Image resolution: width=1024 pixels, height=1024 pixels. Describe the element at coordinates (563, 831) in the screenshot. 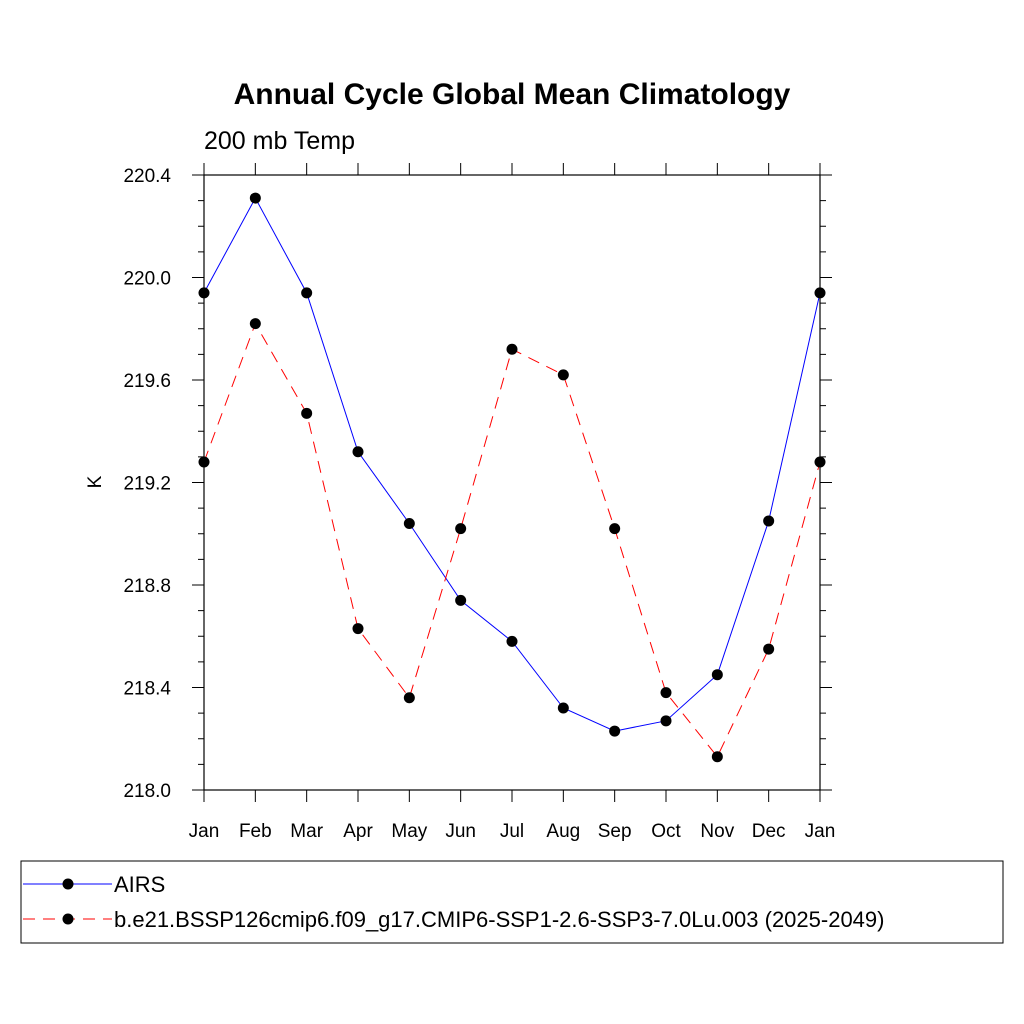

I see `x-tick-label: Aug` at that location.